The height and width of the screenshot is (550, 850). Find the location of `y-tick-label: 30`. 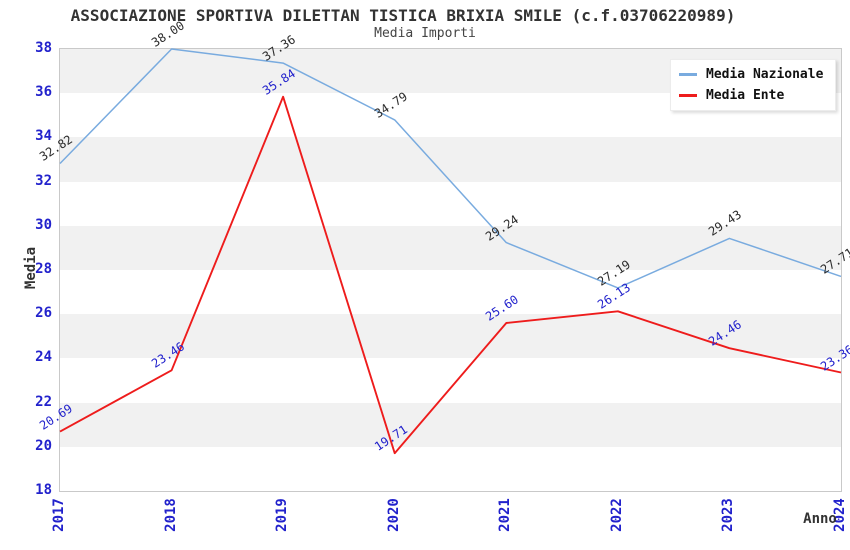

y-tick-label: 30 is located at coordinates (43, 224).